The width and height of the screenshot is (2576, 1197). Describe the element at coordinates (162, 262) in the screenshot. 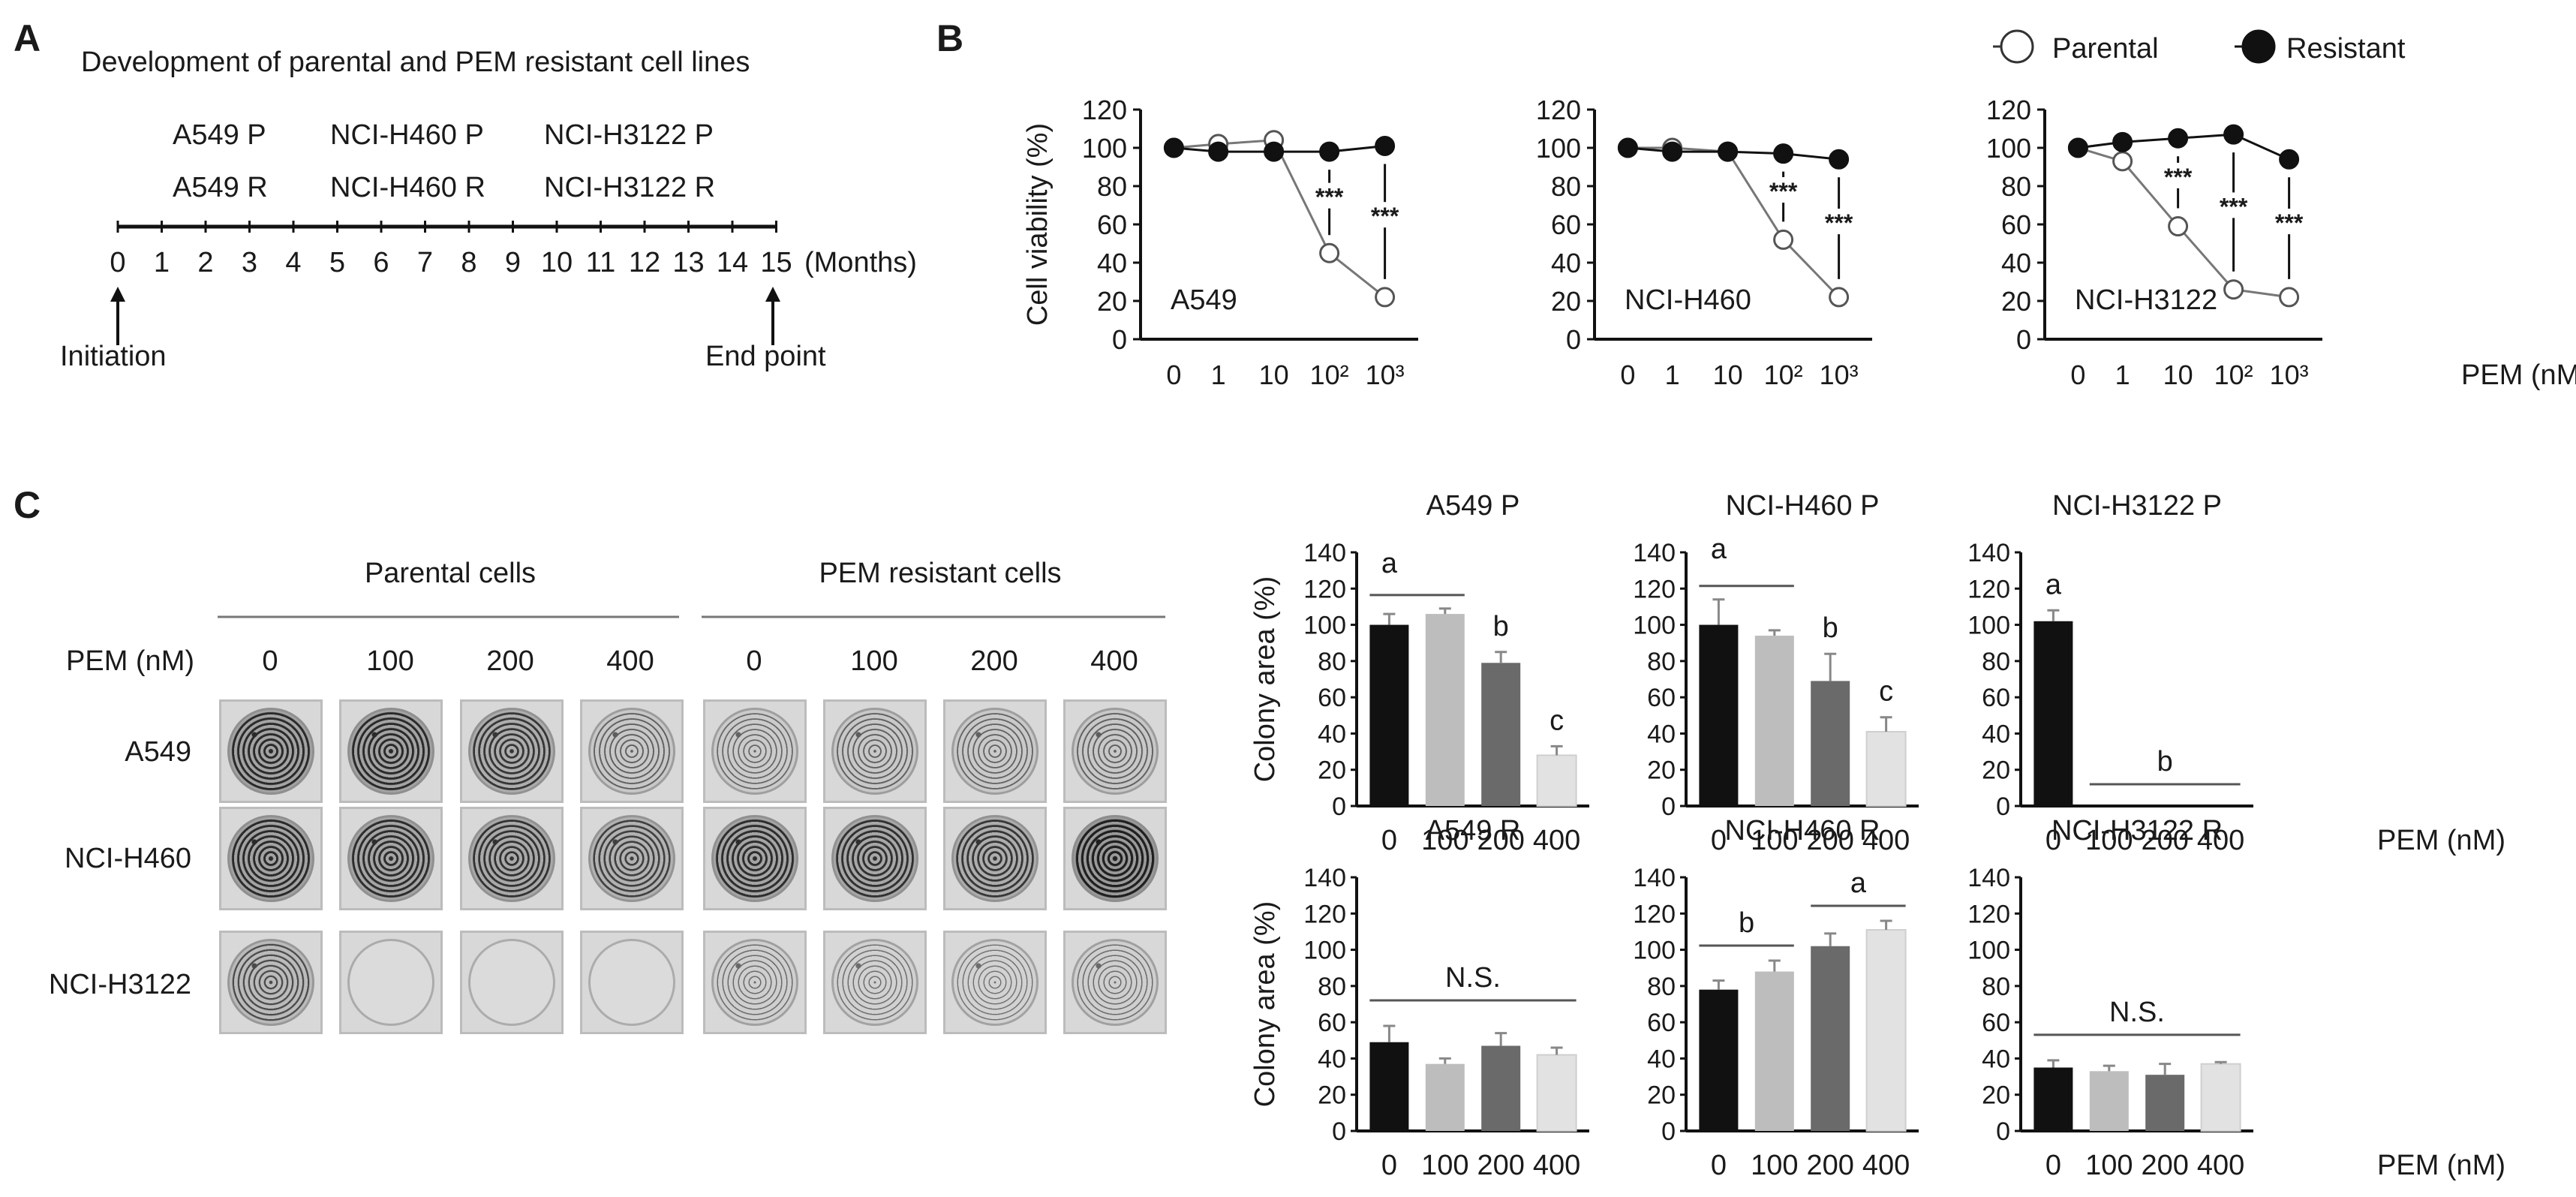

I see `timeline-month-label: 1` at that location.